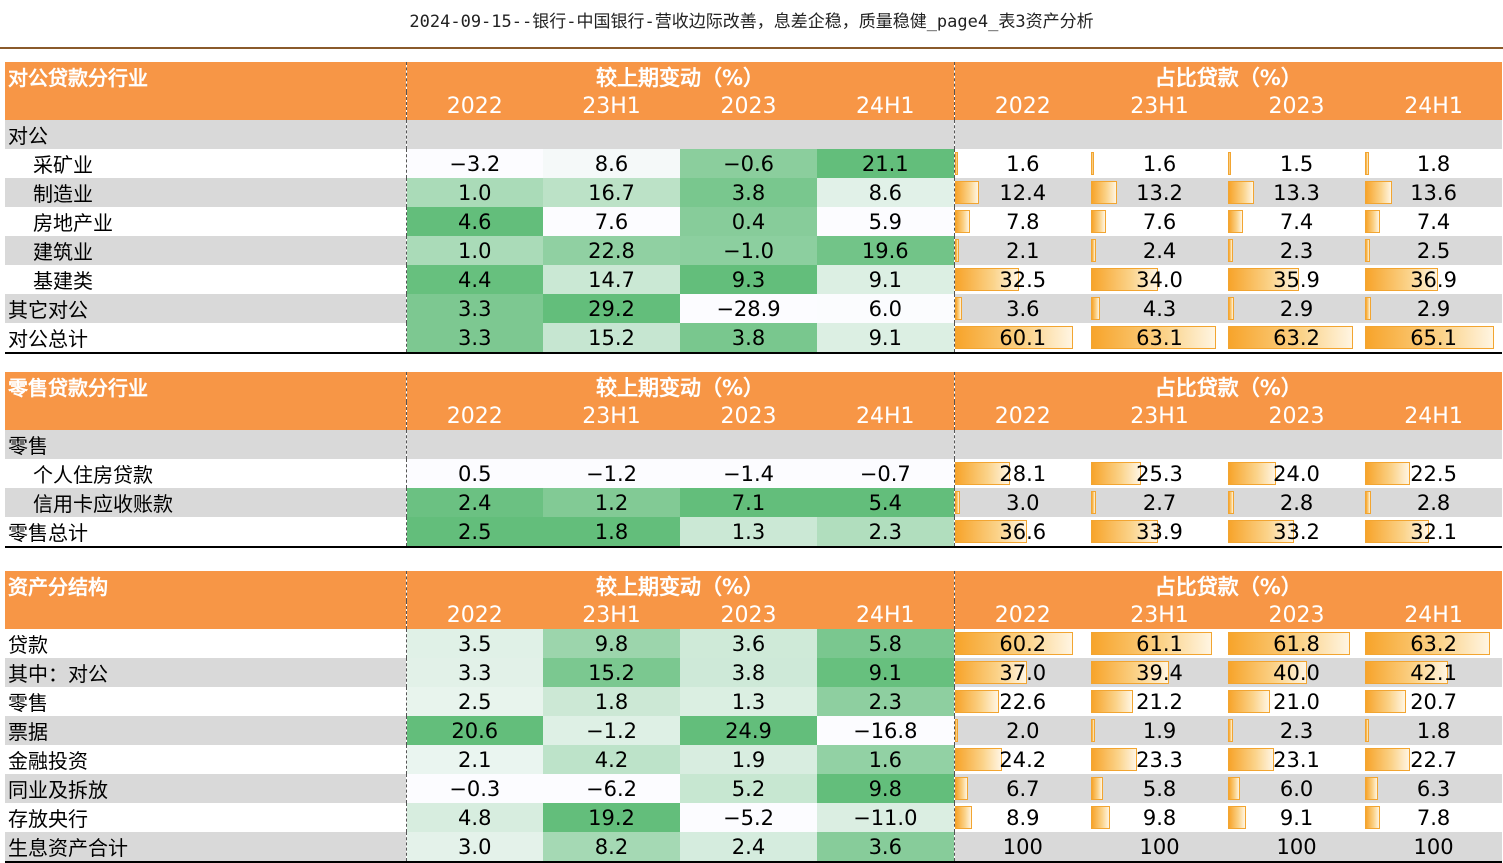  What do you see at coordinates (1023, 192) in the screenshot?
I see `share-cell: 12.4` at bounding box center [1023, 192].